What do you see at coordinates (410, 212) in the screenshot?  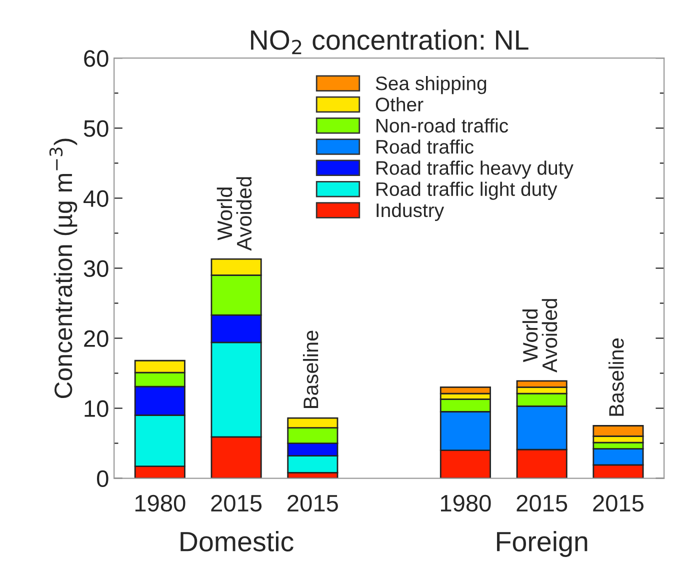 I see `legend-label: Industry` at bounding box center [410, 212].